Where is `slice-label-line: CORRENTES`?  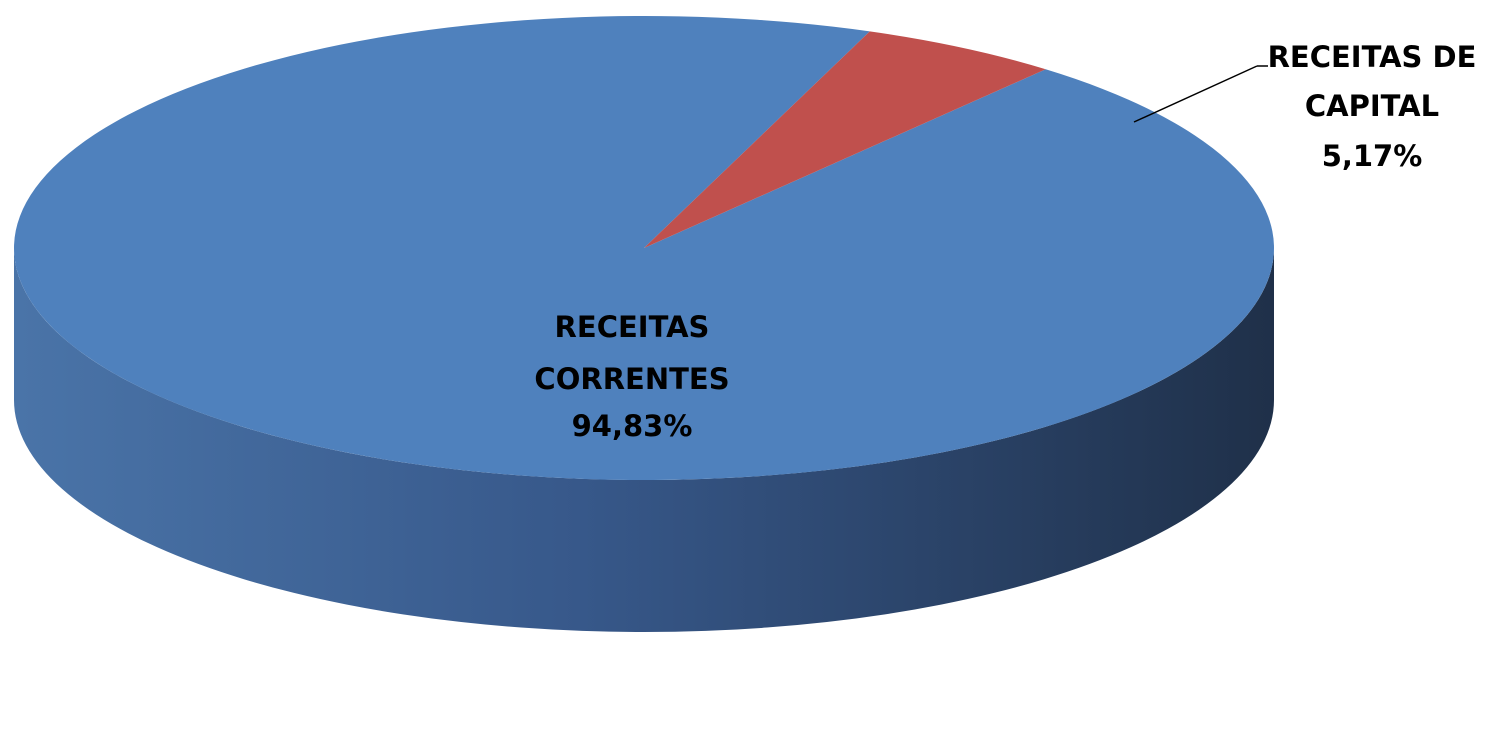
slice-label-line: CORRENTES is located at coordinates (631, 379).